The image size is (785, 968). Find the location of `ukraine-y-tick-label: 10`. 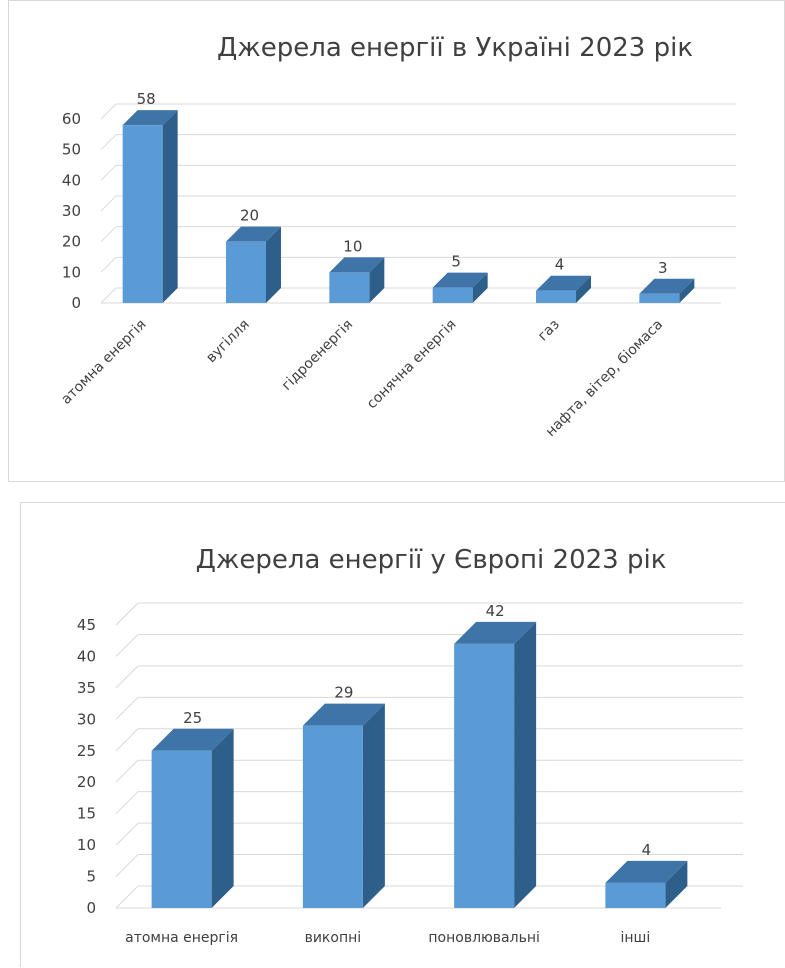

ukraine-y-tick-label: 10 is located at coordinates (71, 272).